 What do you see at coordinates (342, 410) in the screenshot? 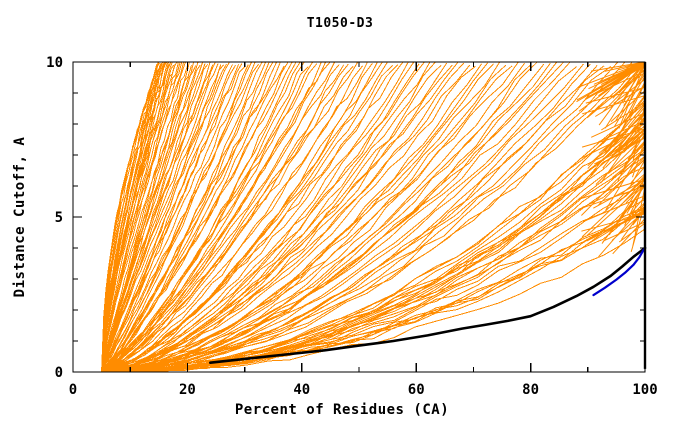
I see `x-axis-title: Percent of Residues (CA)` at bounding box center [342, 410].